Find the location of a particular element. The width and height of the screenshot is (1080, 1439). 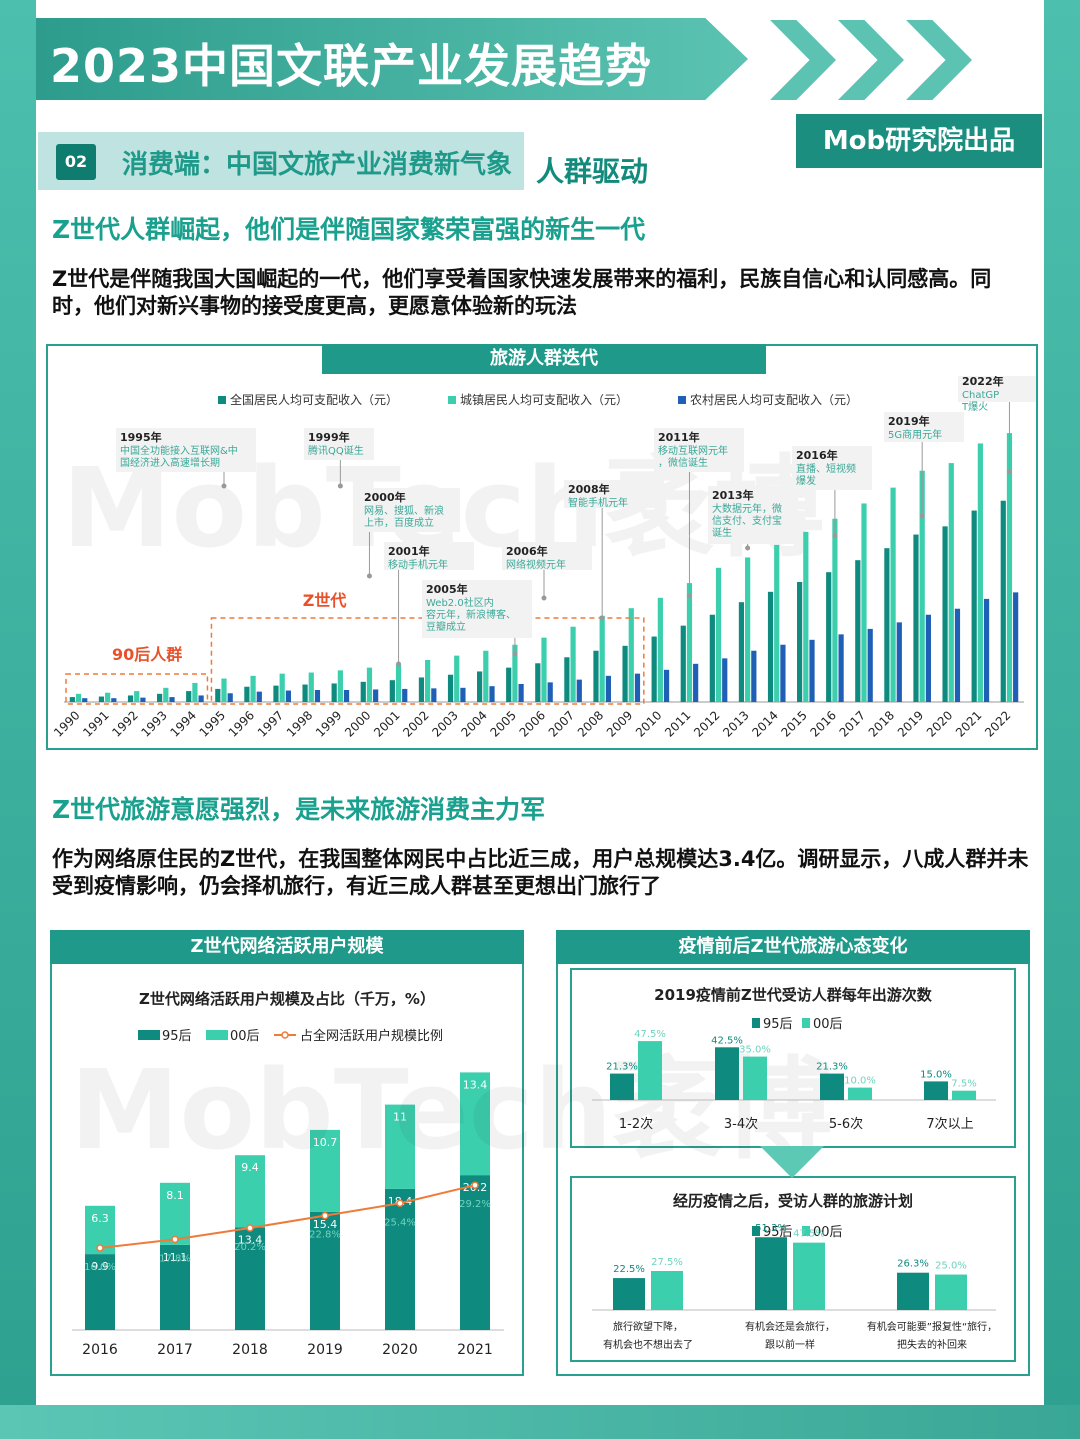

milestone-text: 大数据元年，微信支付、支付宝诞生 is located at coordinates (747, 520).